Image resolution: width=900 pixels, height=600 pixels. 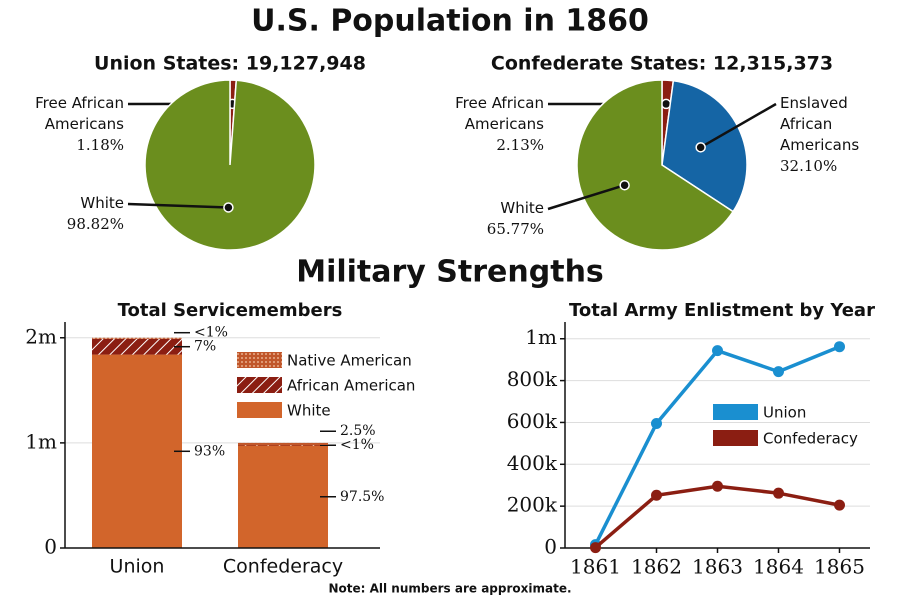 What do you see at coordinates (41, 336) in the screenshot?
I see `y-tick-label: 2m` at bounding box center [41, 336].